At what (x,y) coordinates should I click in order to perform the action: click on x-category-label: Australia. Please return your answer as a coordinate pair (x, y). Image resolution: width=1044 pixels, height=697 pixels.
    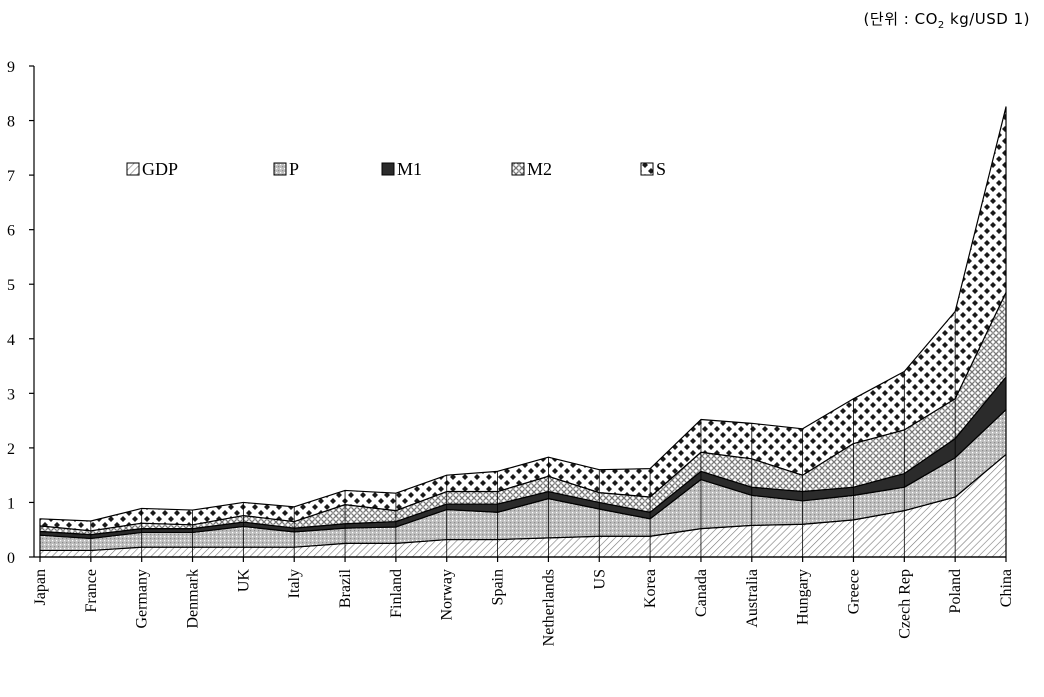
    Looking at the image, I should click on (752, 598).